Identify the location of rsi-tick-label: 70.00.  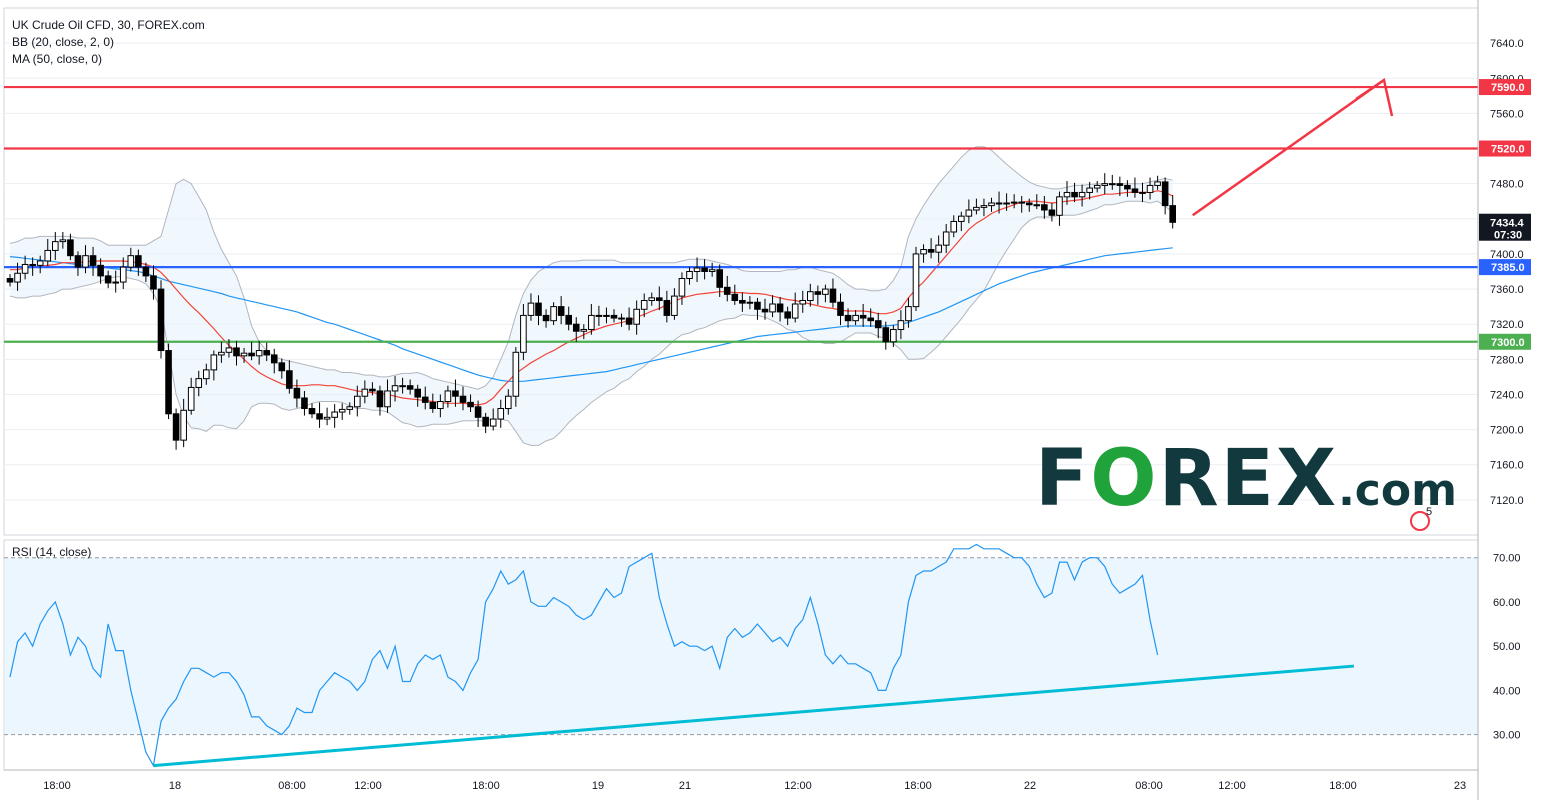
(1507, 559).